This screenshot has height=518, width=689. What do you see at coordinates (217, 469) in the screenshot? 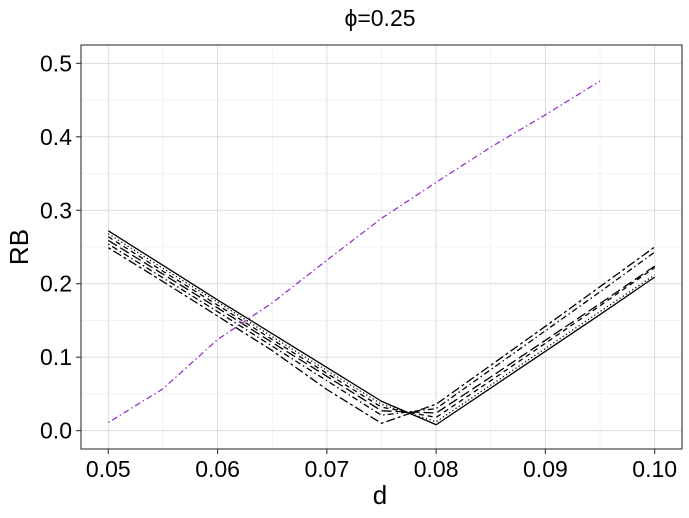
I see `x-tick-label: 0.06` at bounding box center [217, 469].